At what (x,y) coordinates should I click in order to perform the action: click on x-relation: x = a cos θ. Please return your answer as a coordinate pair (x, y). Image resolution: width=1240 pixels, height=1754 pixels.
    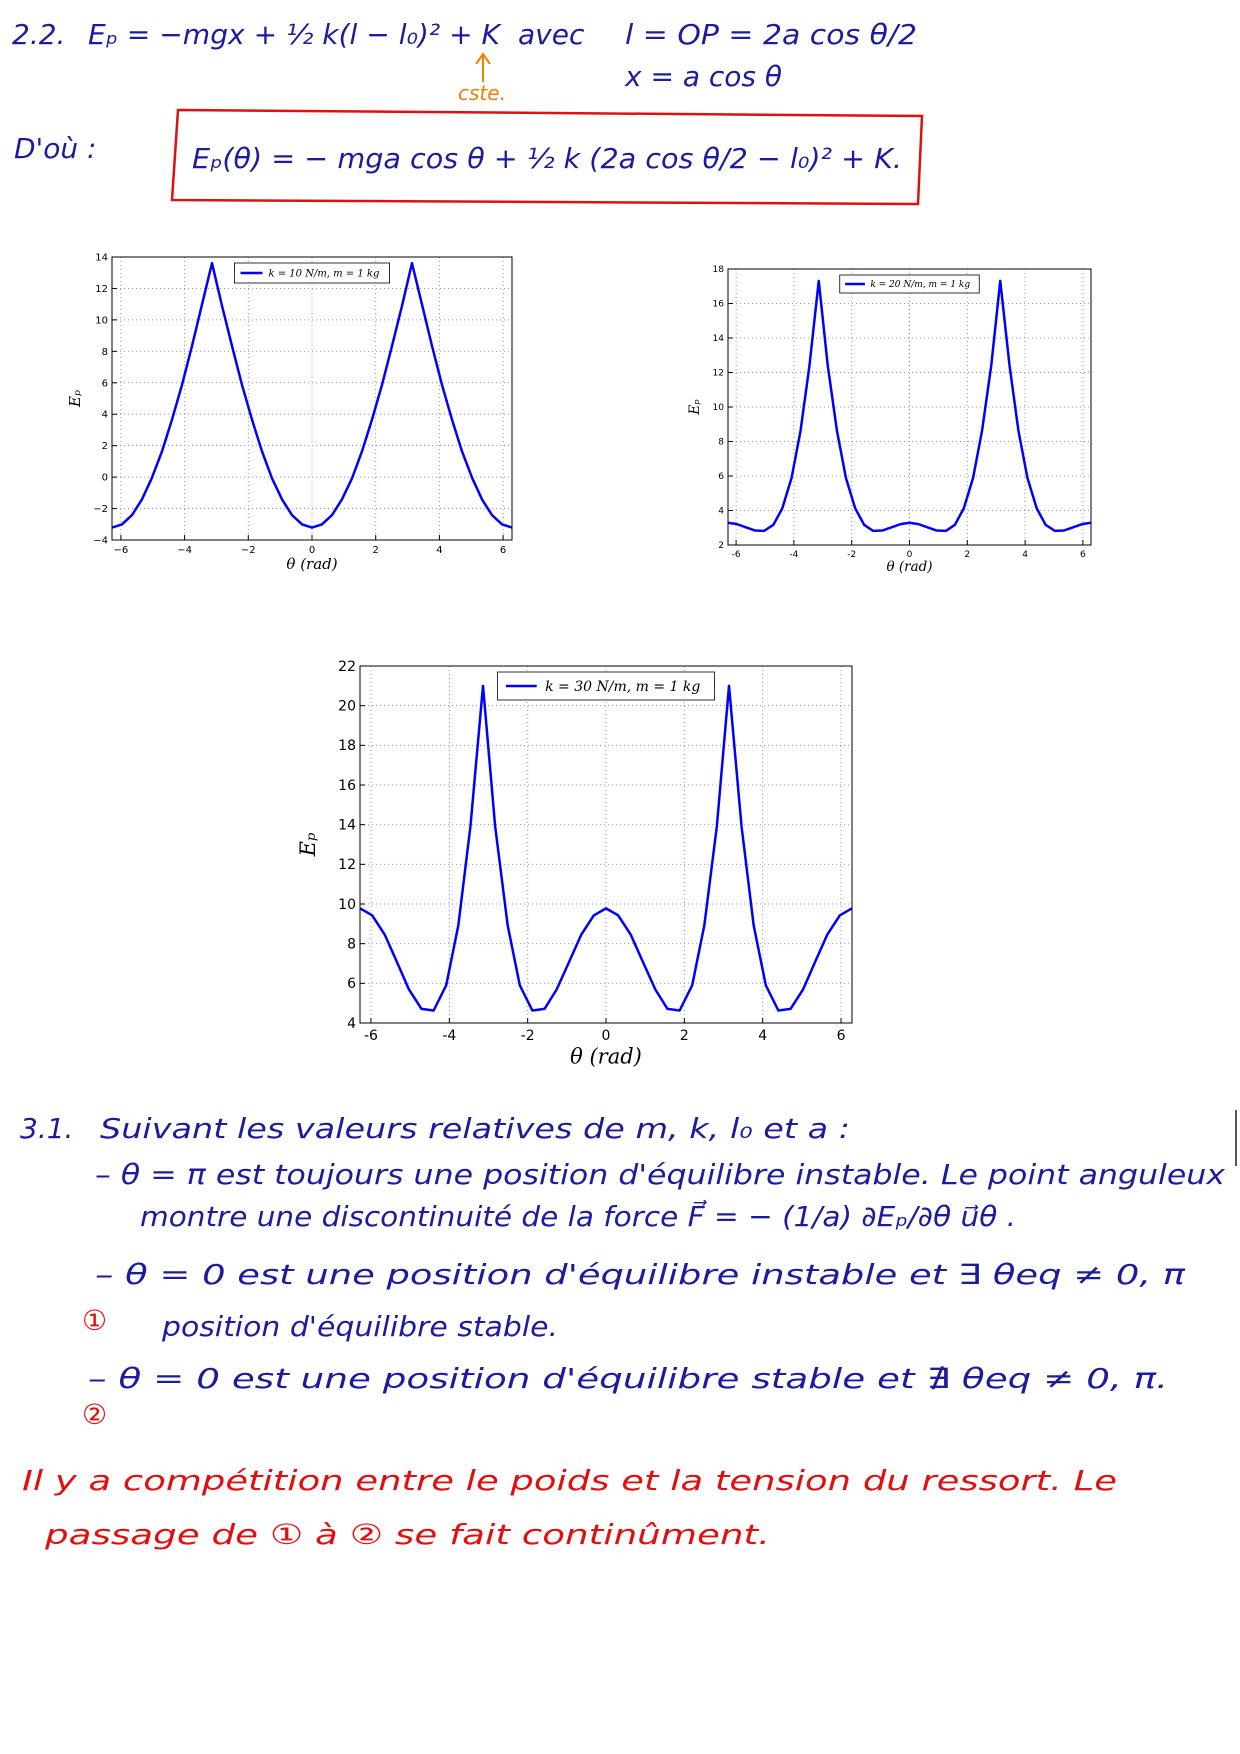
    Looking at the image, I should click on (703, 76).